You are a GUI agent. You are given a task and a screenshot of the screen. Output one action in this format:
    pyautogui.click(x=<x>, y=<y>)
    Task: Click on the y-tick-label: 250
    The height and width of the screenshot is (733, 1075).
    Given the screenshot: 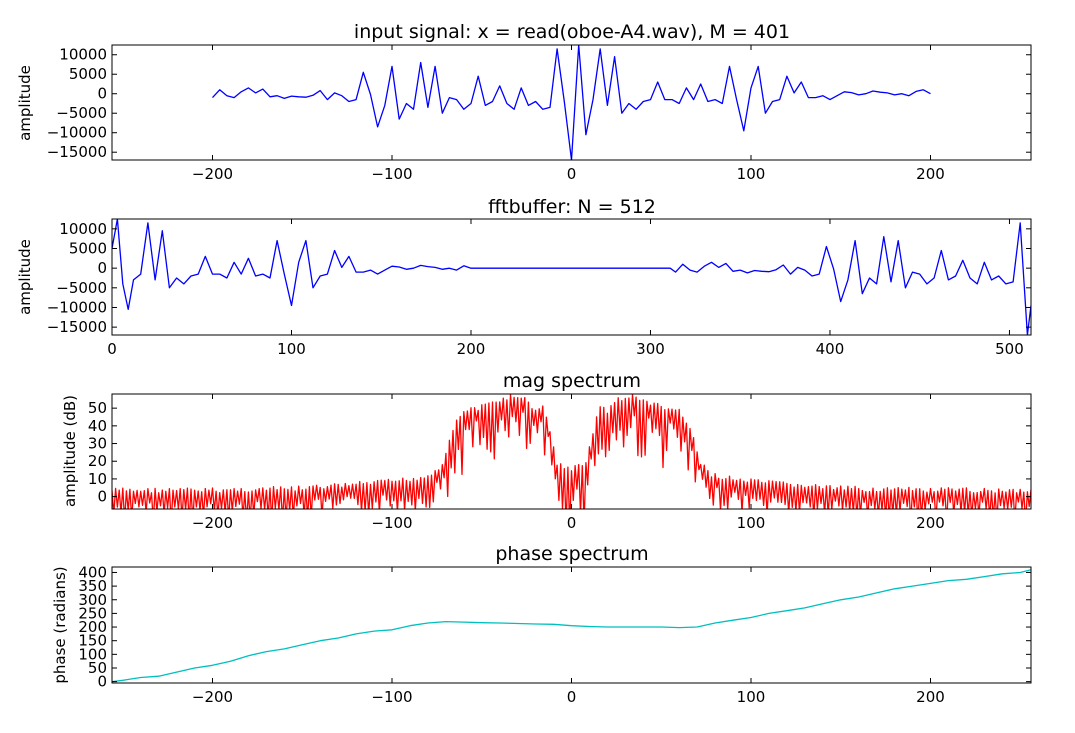 What is the action you would take?
    pyautogui.click(x=92, y=613)
    